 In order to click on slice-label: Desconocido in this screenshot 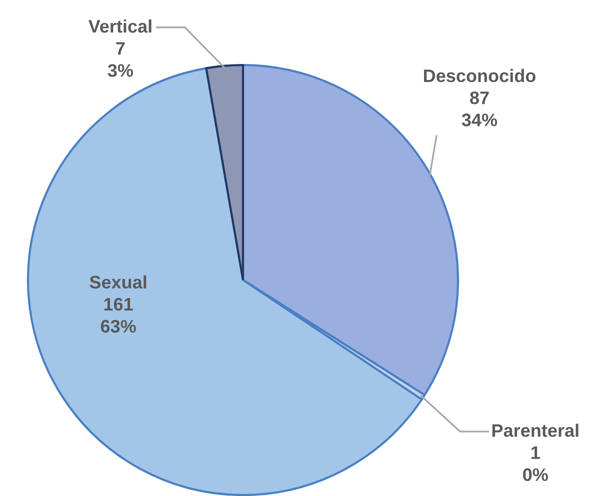, I will do `click(480, 75)`.